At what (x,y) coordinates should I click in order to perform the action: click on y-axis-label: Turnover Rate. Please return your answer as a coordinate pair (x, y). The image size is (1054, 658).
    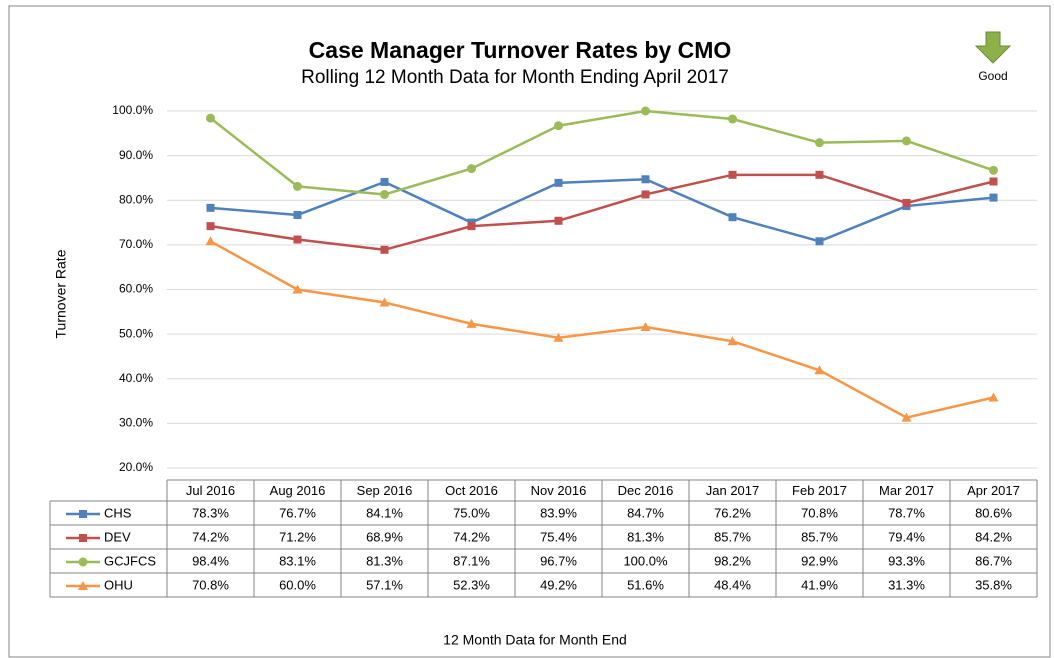
    Looking at the image, I should click on (61, 293).